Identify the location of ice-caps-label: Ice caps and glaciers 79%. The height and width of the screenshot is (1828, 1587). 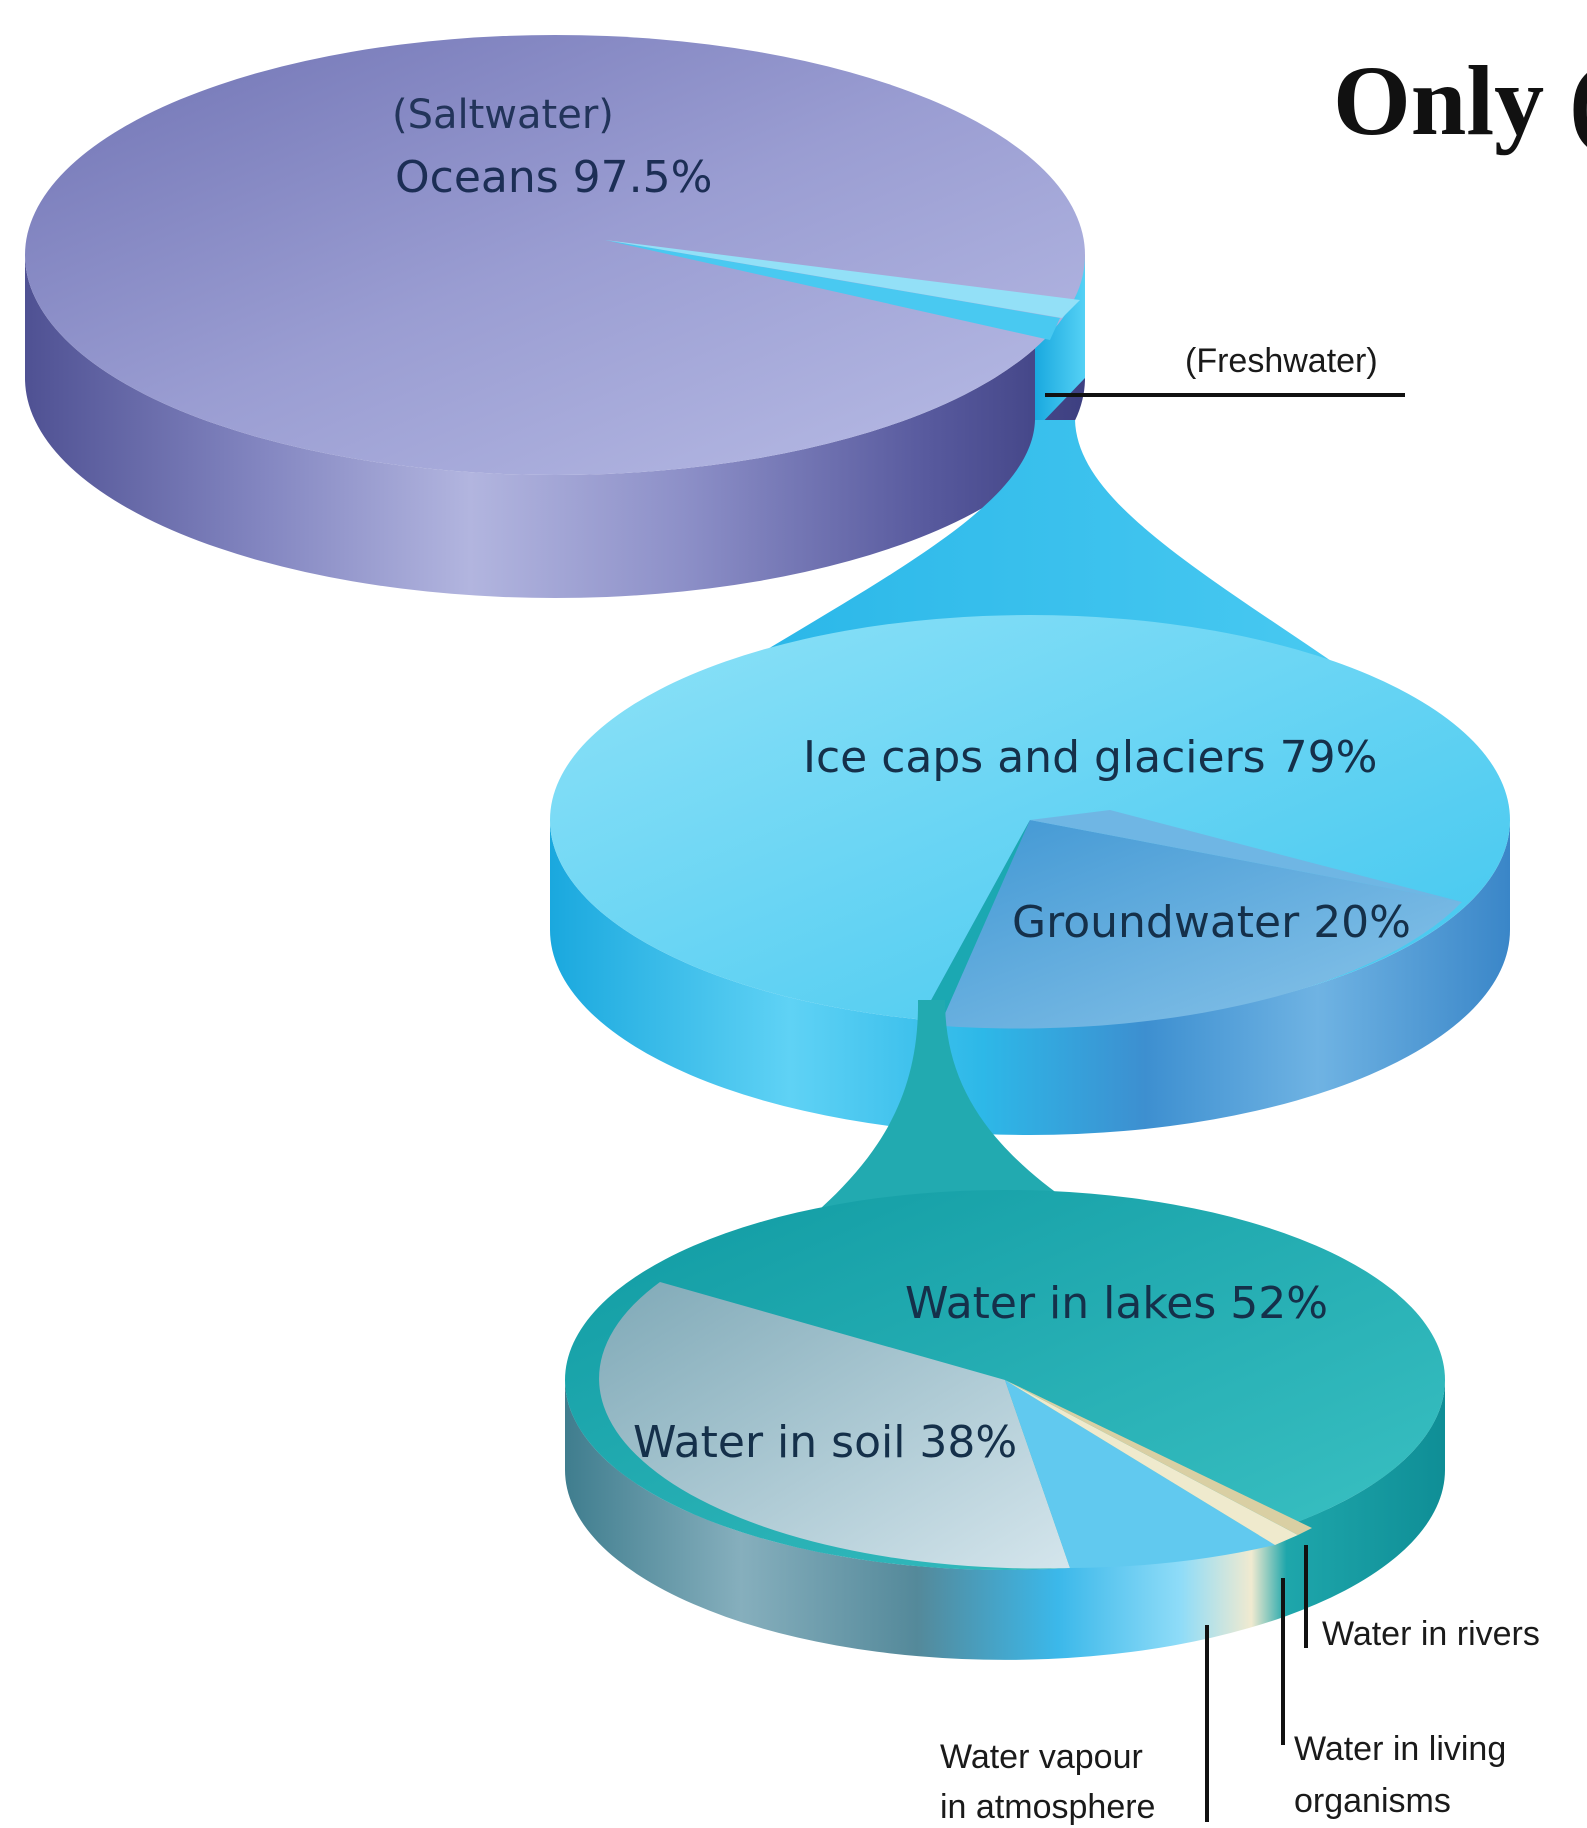
(1090, 757).